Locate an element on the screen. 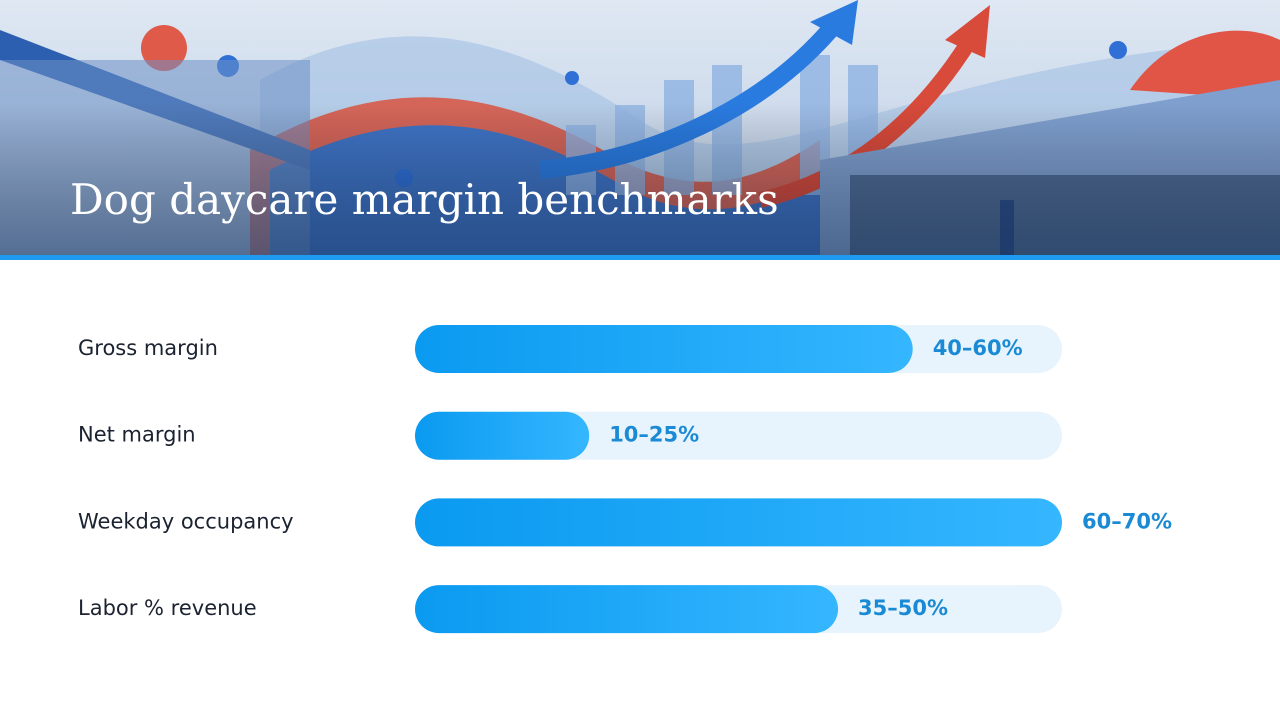  value-label: 60–70% is located at coordinates (1127, 521).